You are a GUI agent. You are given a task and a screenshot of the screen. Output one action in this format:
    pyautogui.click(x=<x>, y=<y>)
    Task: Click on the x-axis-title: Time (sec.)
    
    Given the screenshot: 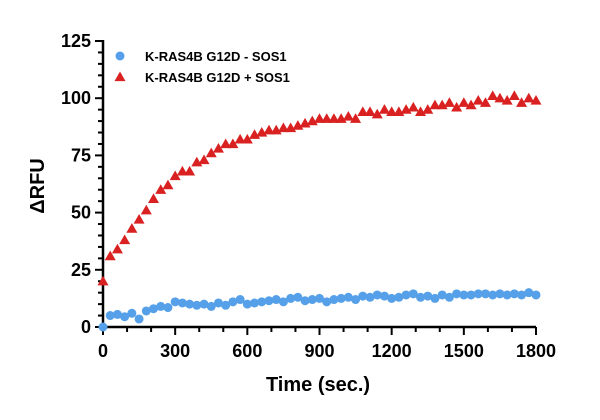 What is the action you would take?
    pyautogui.click(x=318, y=385)
    